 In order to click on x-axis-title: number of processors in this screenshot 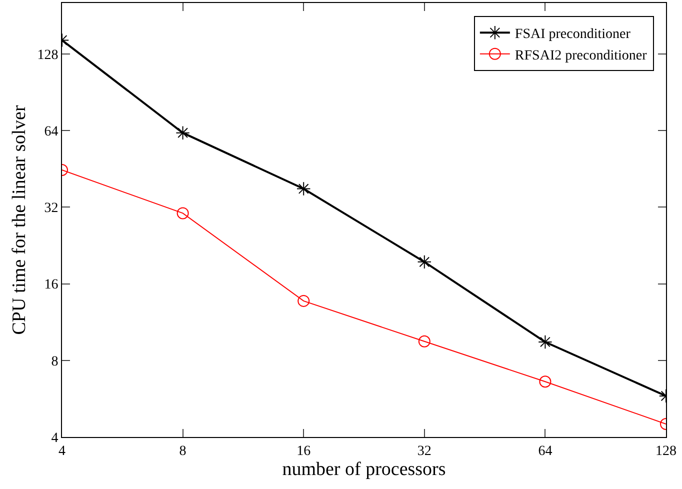, I will do `click(364, 469)`.